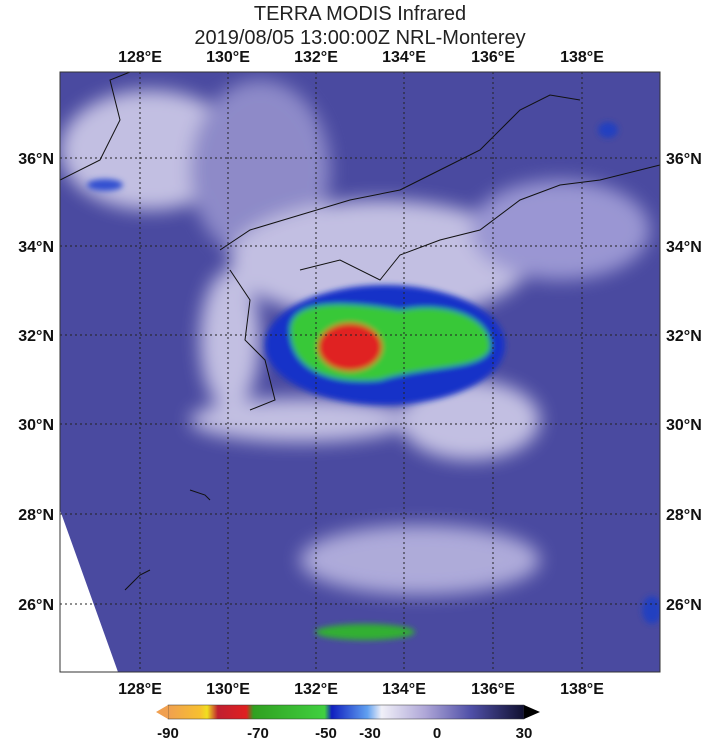 The image size is (720, 745). What do you see at coordinates (326, 733) in the screenshot?
I see `colorbar-tick-label: -50` at bounding box center [326, 733].